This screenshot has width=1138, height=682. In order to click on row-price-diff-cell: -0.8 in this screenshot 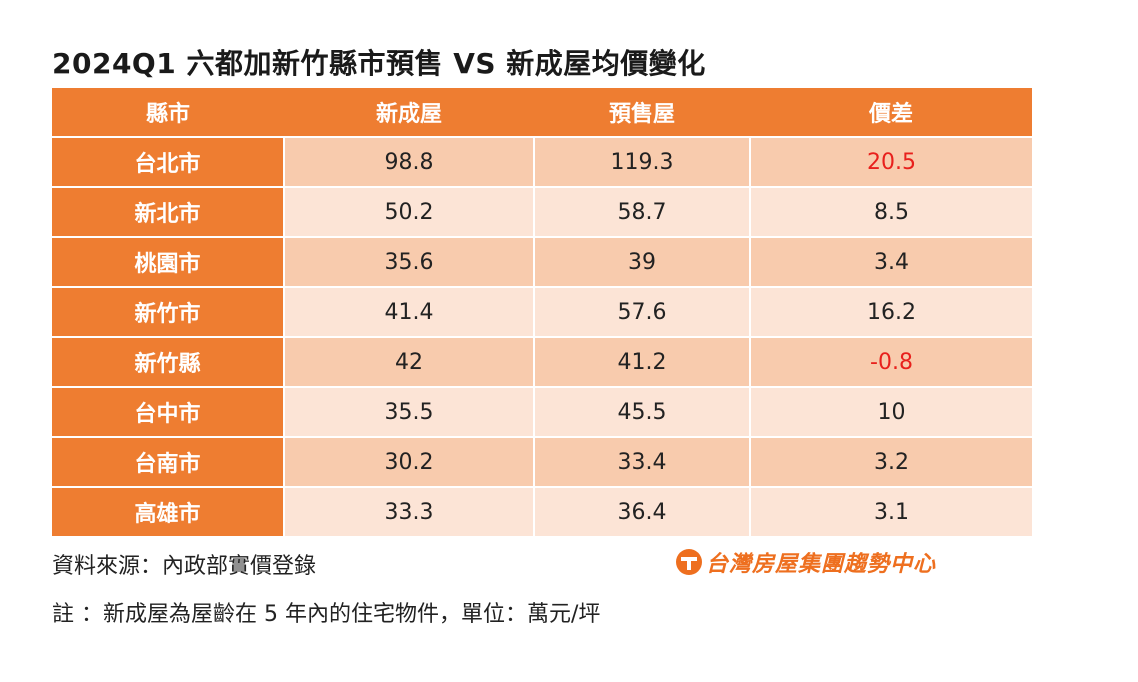, I will do `click(890, 362)`.